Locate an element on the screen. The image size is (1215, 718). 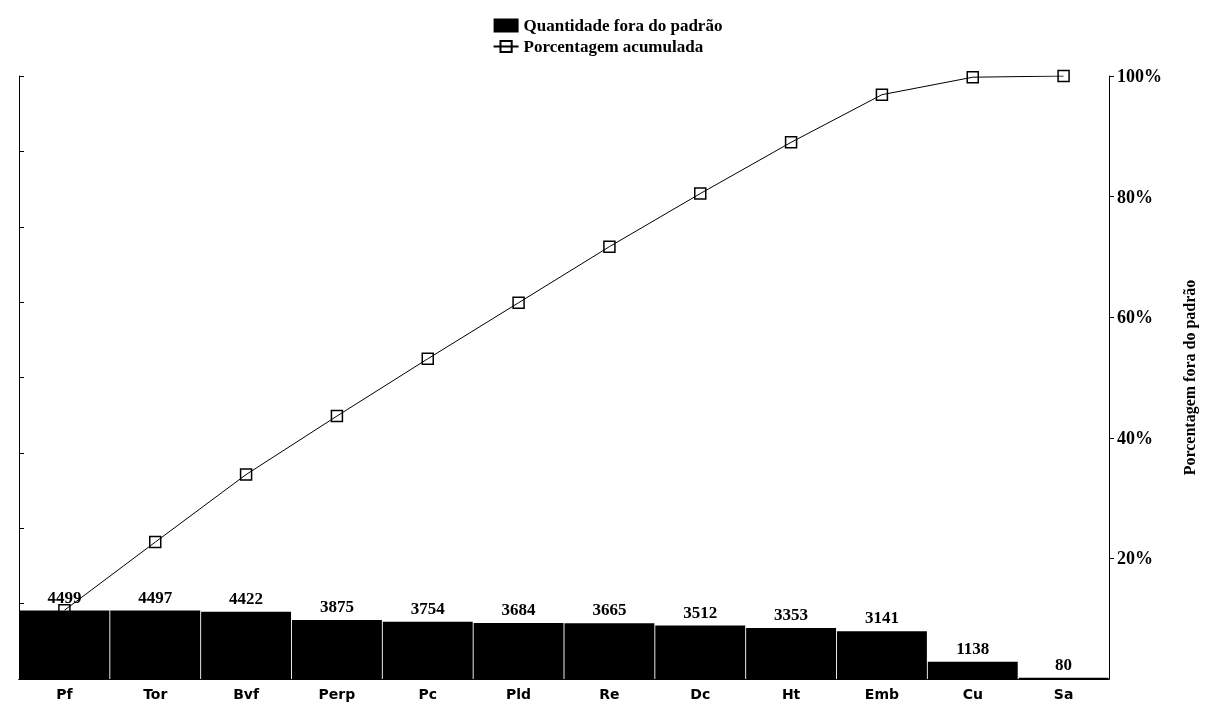
x-tick-label: Cu is located at coordinates (972, 694).